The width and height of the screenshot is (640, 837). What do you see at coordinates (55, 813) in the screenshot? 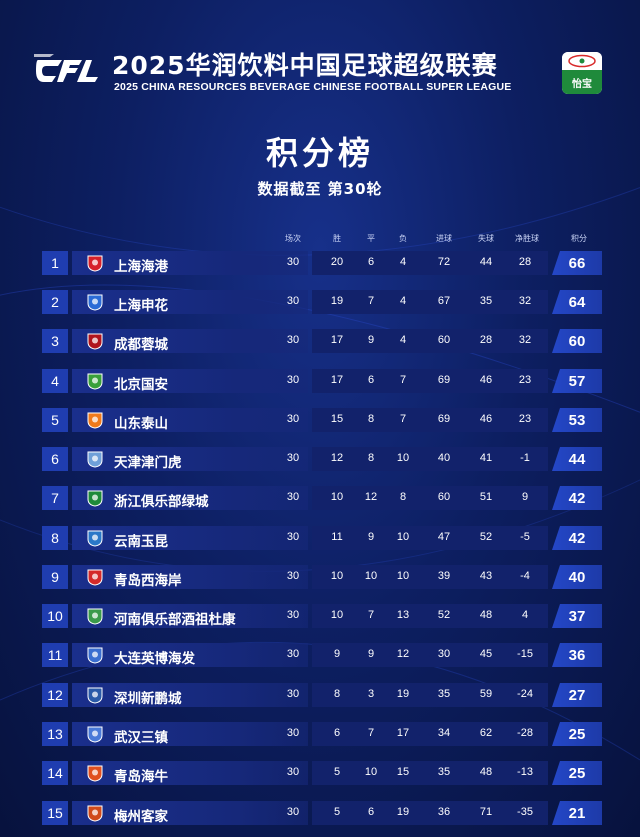
I see `rank-badge: 15` at bounding box center [55, 813].